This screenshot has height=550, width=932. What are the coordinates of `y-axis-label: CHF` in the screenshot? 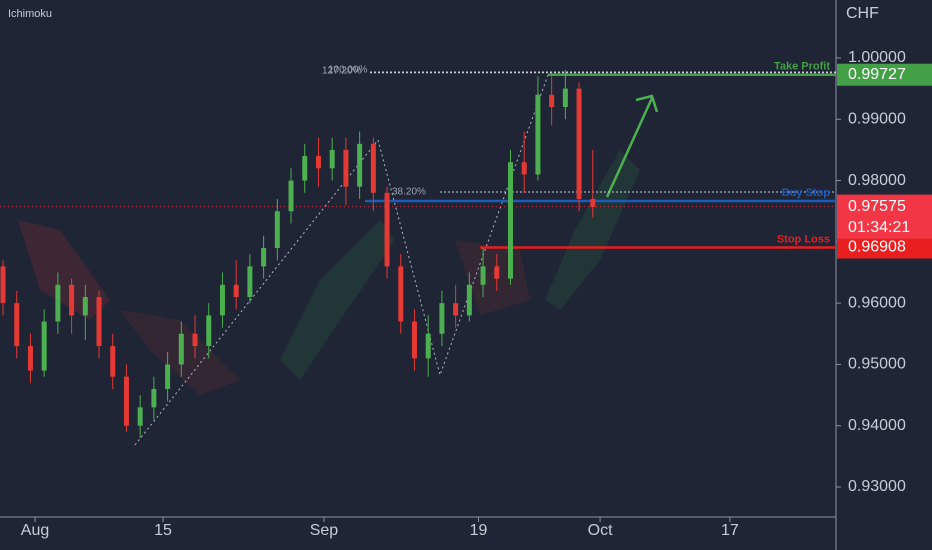 It's located at (862, 13).